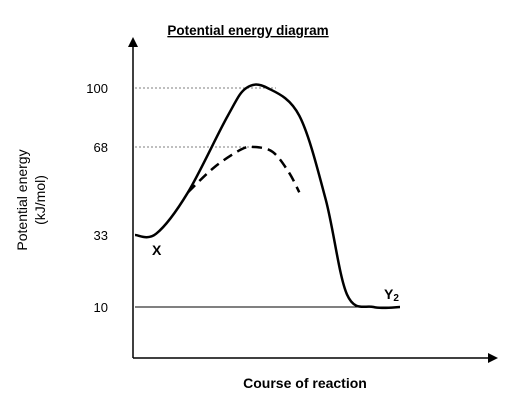 Image resolution: width=508 pixels, height=402 pixels. What do you see at coordinates (97, 88) in the screenshot?
I see `y-tick-label-0: 100` at bounding box center [97, 88].